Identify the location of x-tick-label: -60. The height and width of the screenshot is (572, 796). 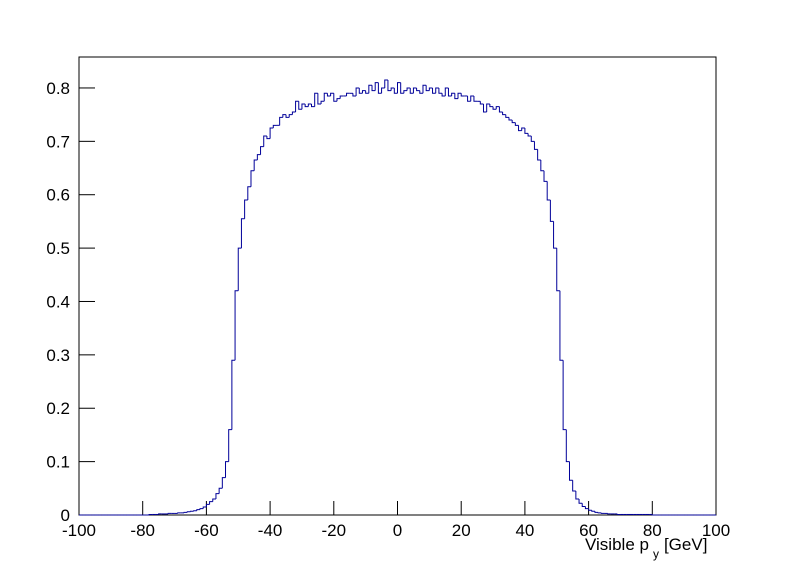
(206, 530).